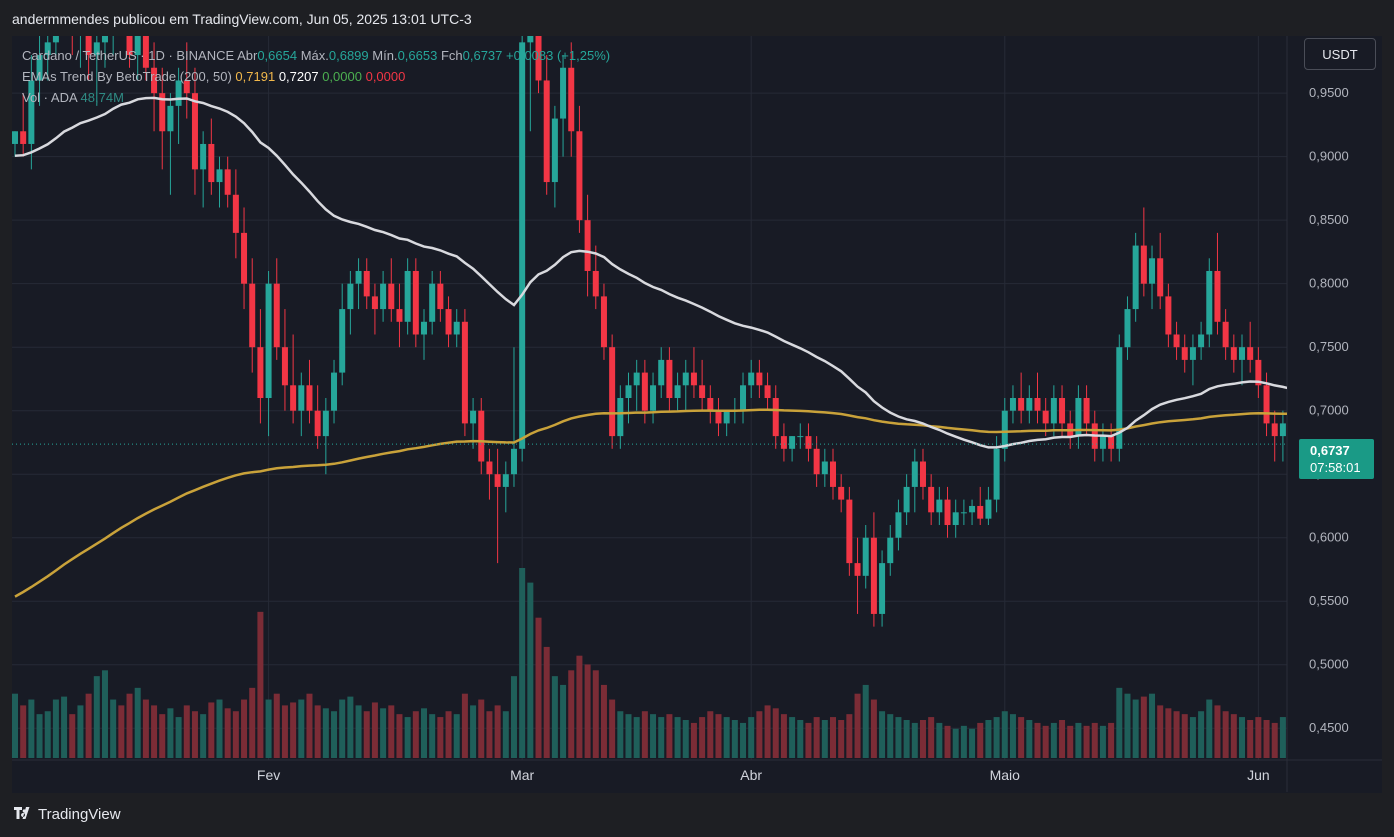 The image size is (1394, 837). I want to click on legend-ema-v4: 0,0000, so click(385, 76).